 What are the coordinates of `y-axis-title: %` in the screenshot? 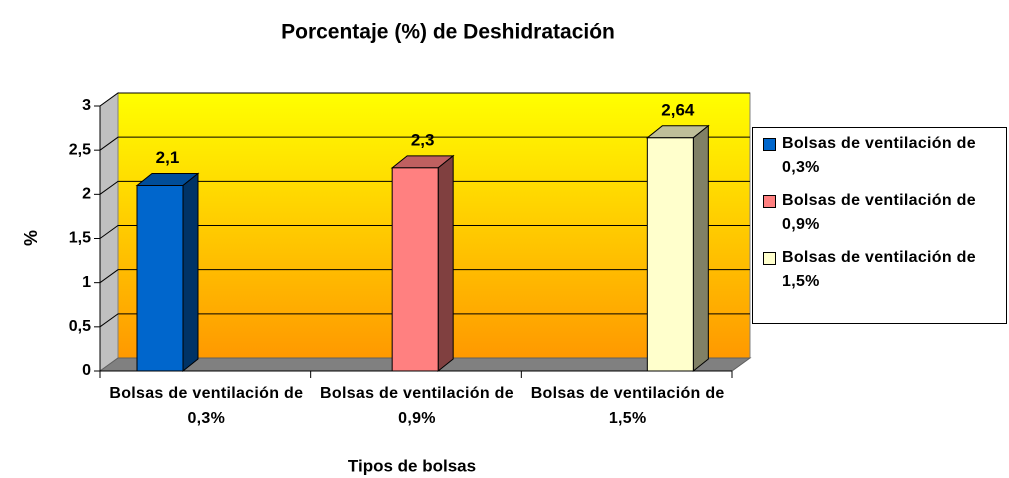 It's located at (31, 238).